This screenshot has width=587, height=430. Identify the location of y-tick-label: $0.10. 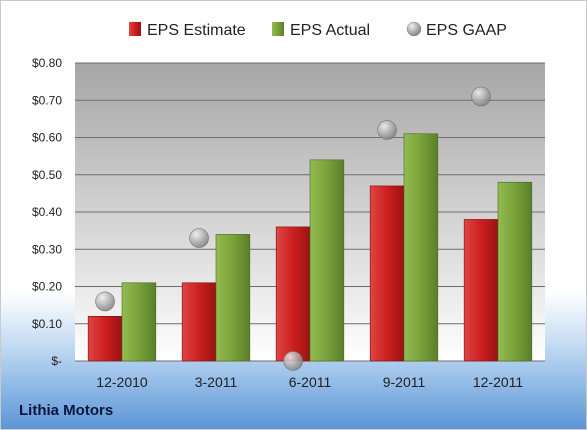
(47, 324).